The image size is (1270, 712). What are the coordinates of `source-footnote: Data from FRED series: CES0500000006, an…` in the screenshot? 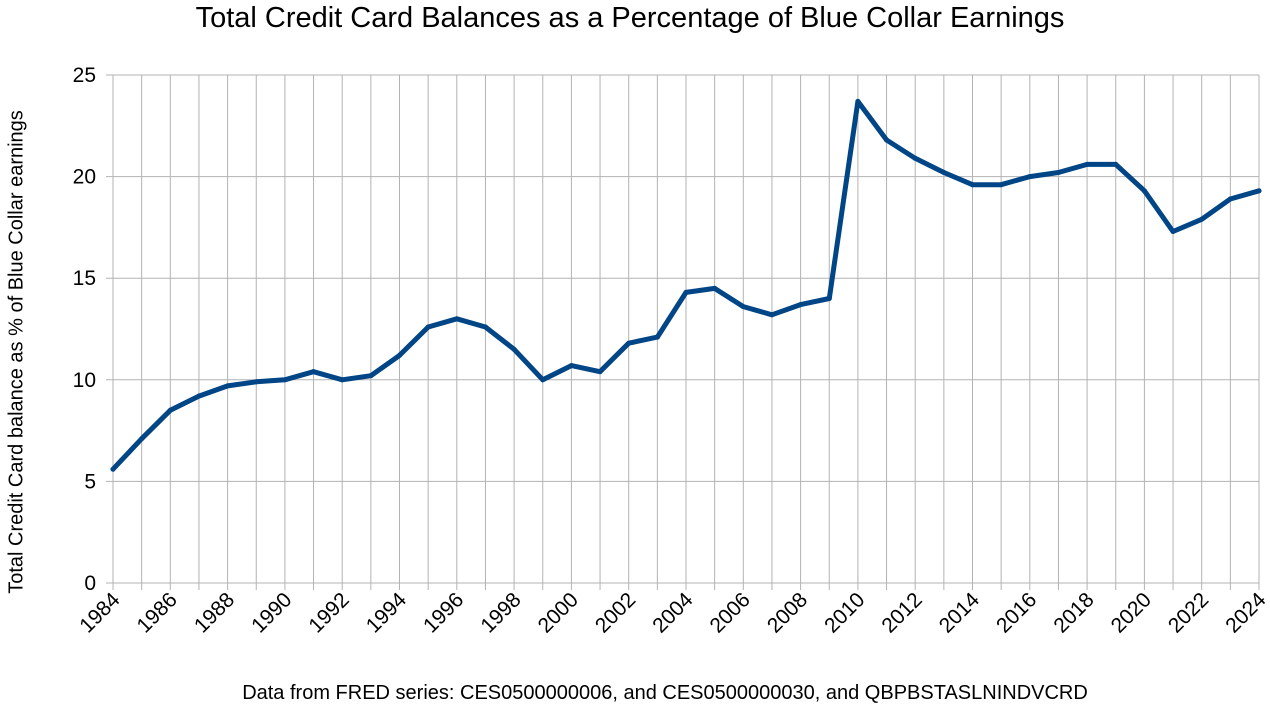 It's located at (665, 693).